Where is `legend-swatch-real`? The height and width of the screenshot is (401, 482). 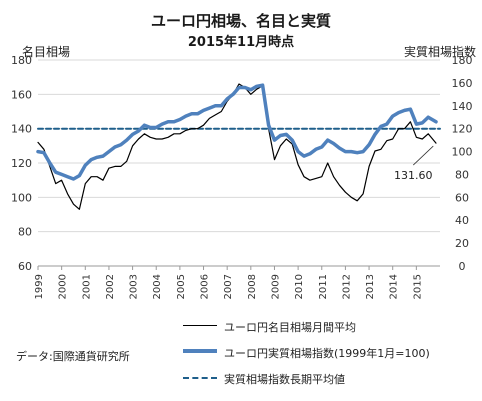
legend-swatch-real is located at coordinates (200, 351).